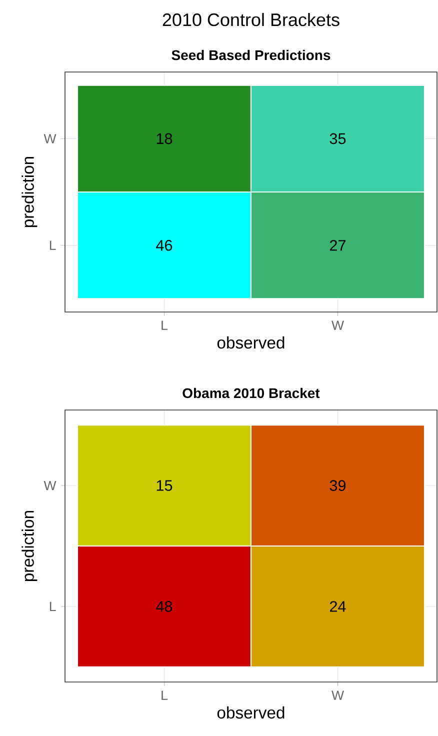 The image size is (438, 736). I want to click on data-label: 46, so click(164, 245).